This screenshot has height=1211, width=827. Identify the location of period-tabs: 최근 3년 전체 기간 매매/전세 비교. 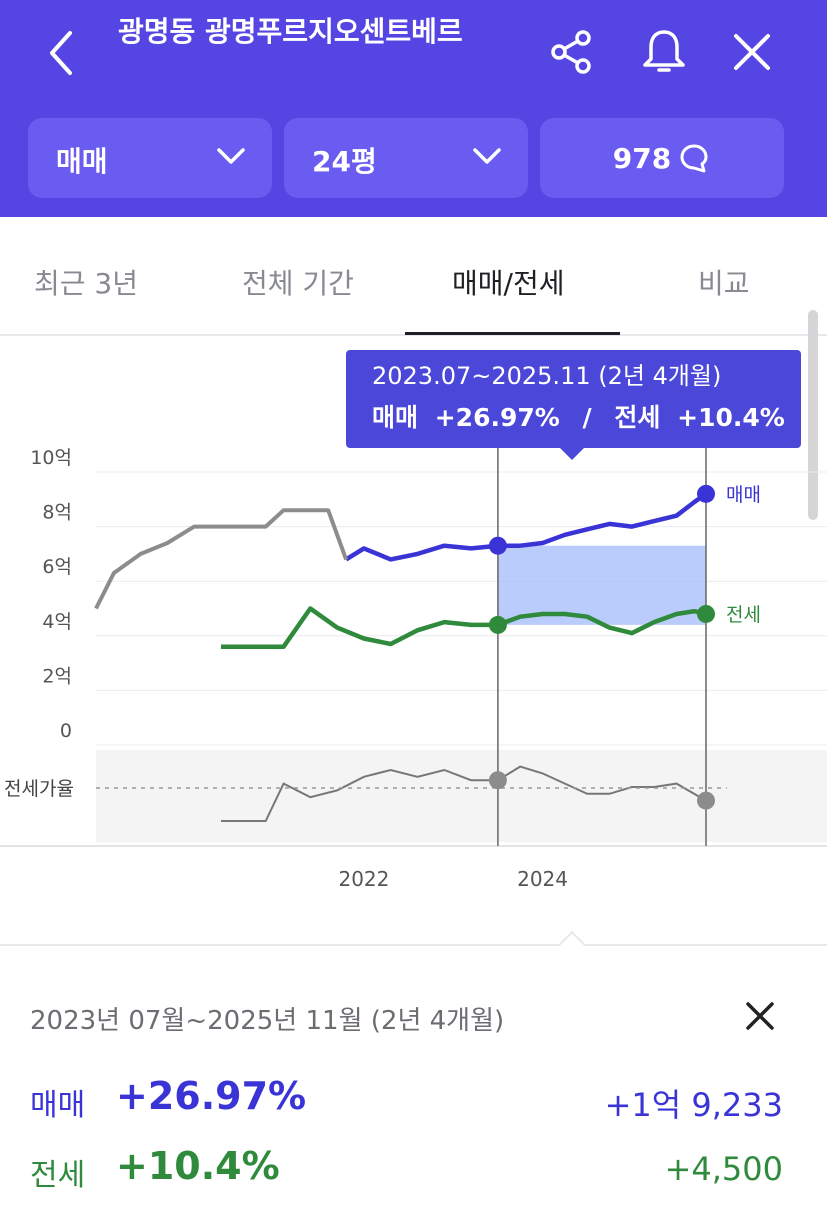
(413, 284).